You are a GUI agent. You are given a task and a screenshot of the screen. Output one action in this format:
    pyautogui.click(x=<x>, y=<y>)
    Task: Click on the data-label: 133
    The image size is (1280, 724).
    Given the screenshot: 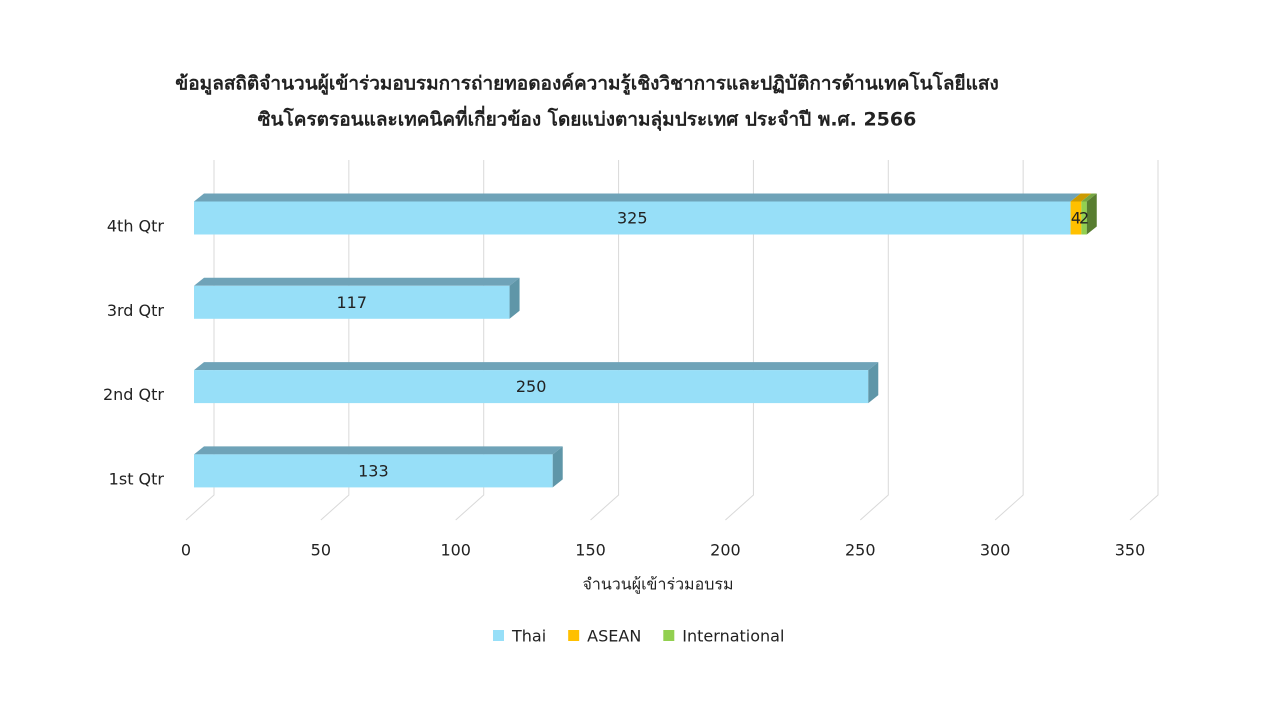 What is the action you would take?
    pyautogui.click(x=373, y=470)
    